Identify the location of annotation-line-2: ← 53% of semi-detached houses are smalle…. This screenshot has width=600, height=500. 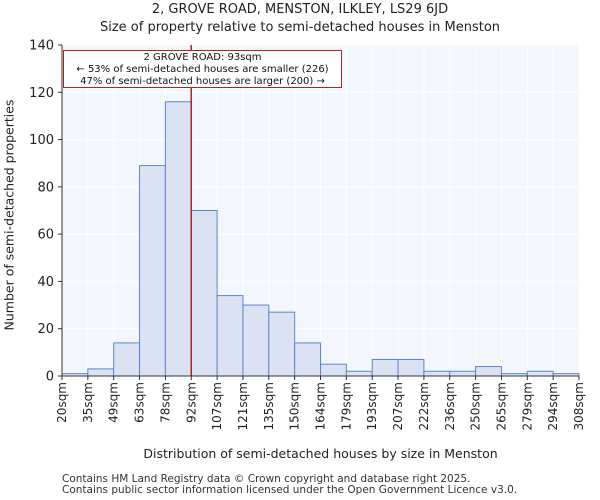
(202, 69).